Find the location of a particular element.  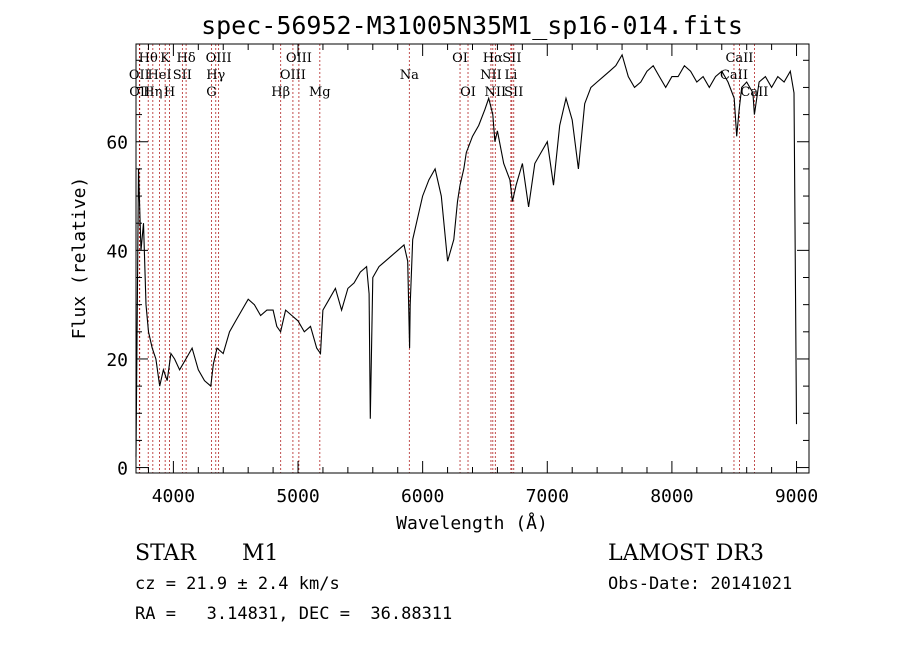

y-axis-label: Flux (relative) is located at coordinates (79, 258).